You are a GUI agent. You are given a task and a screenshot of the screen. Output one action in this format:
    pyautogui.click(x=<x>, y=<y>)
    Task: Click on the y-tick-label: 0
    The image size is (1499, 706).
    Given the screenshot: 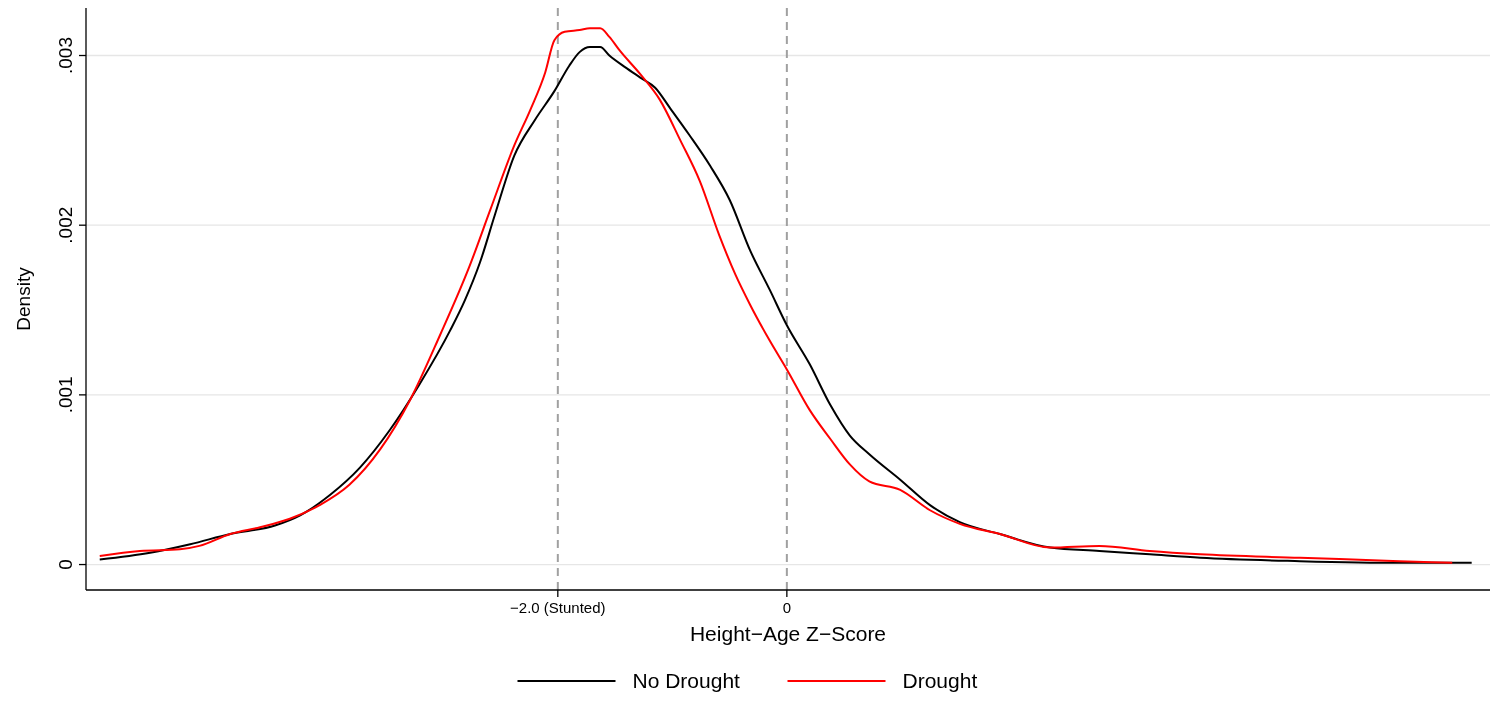 What is the action you would take?
    pyautogui.click(x=65, y=564)
    